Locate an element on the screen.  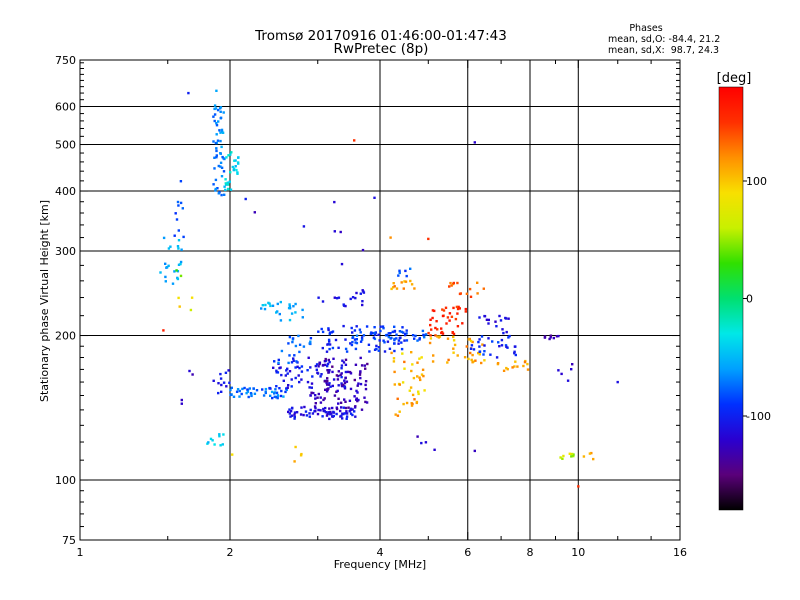
x-axis-label: Frequency [MHz] is located at coordinates (380, 564).